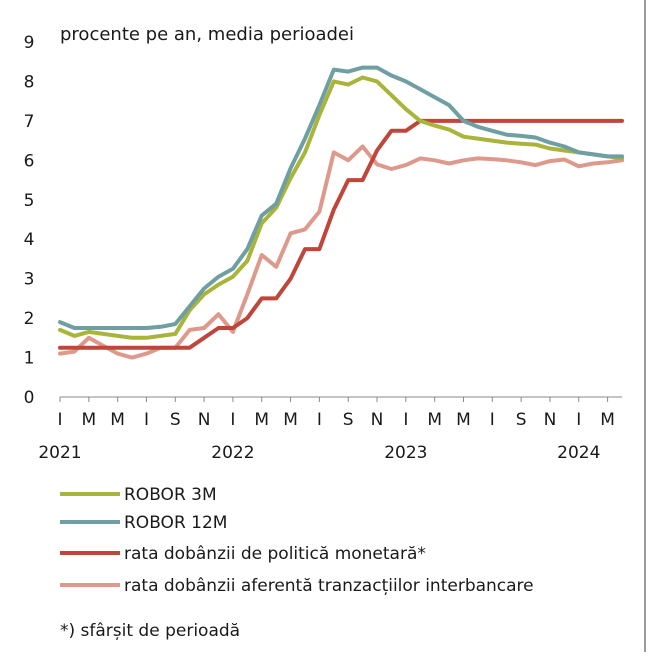  Describe the element at coordinates (29, 359) in the screenshot. I see `y-tick-label: 1` at that location.